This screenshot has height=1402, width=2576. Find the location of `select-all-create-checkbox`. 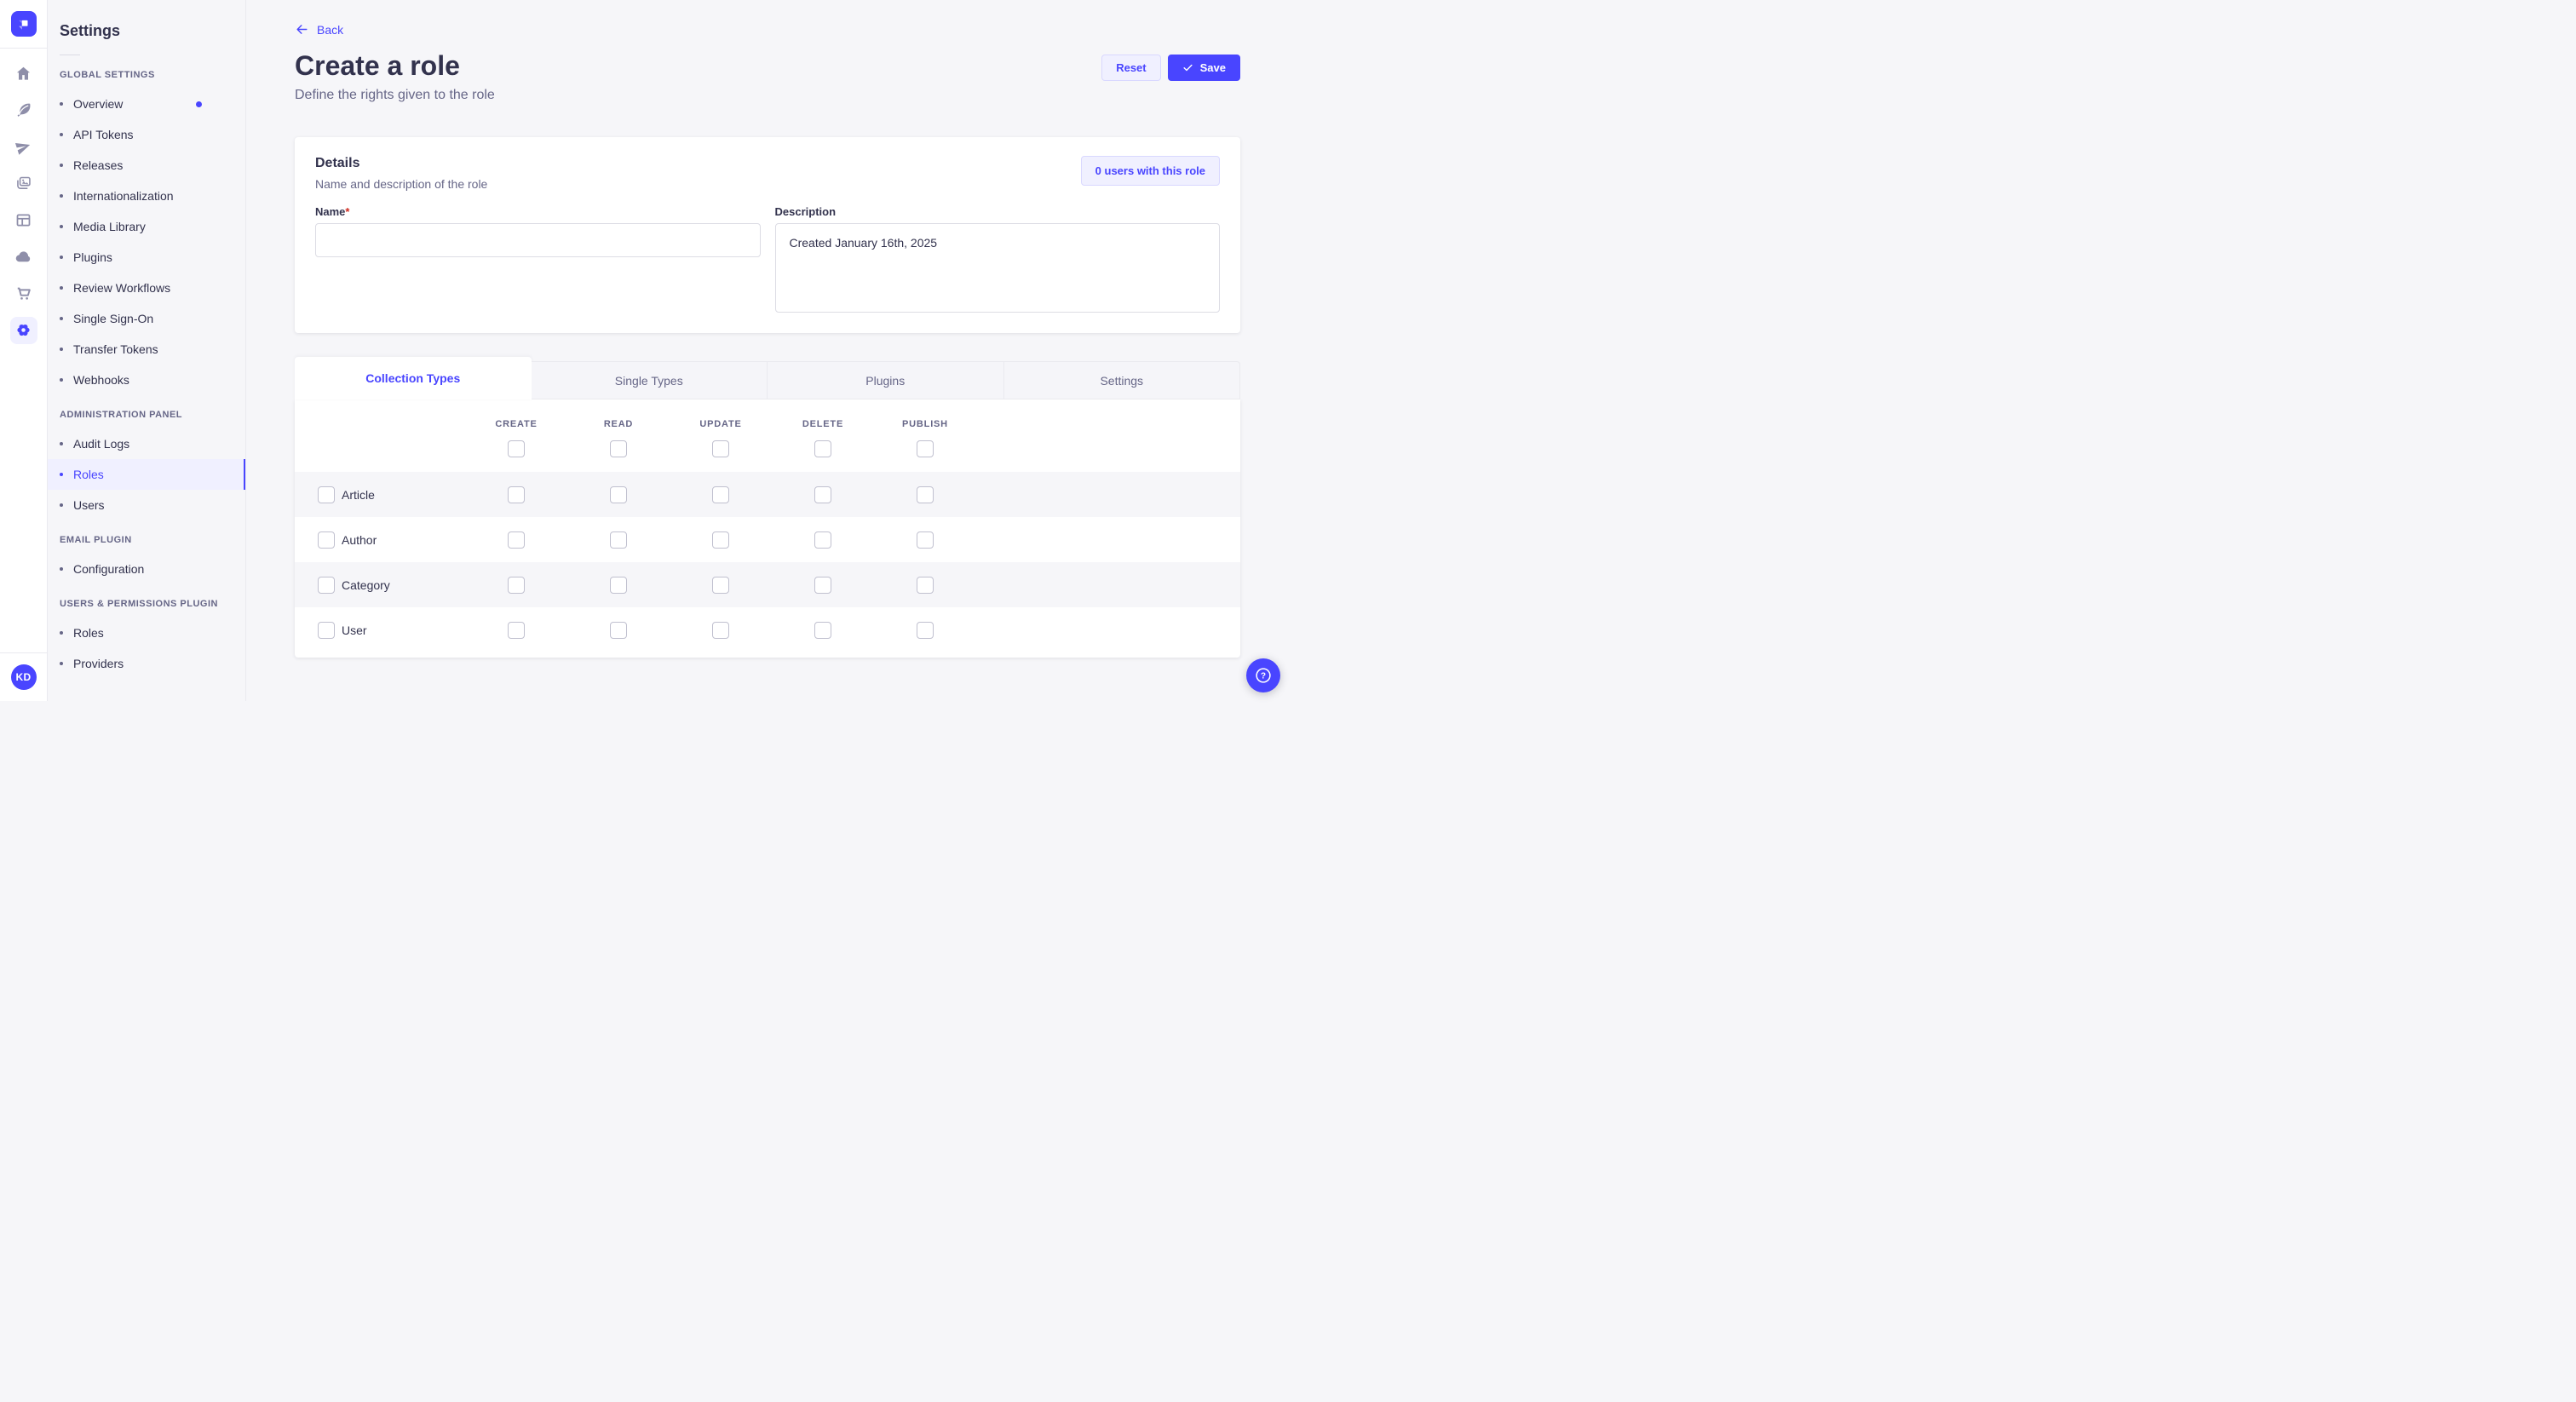

select-all-create-checkbox is located at coordinates (516, 449).